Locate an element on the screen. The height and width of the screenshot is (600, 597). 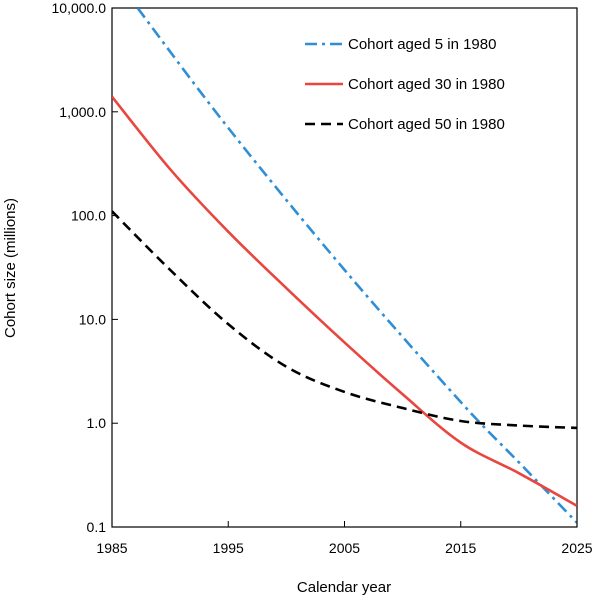
x-tick-label: 2005 is located at coordinates (344, 548).